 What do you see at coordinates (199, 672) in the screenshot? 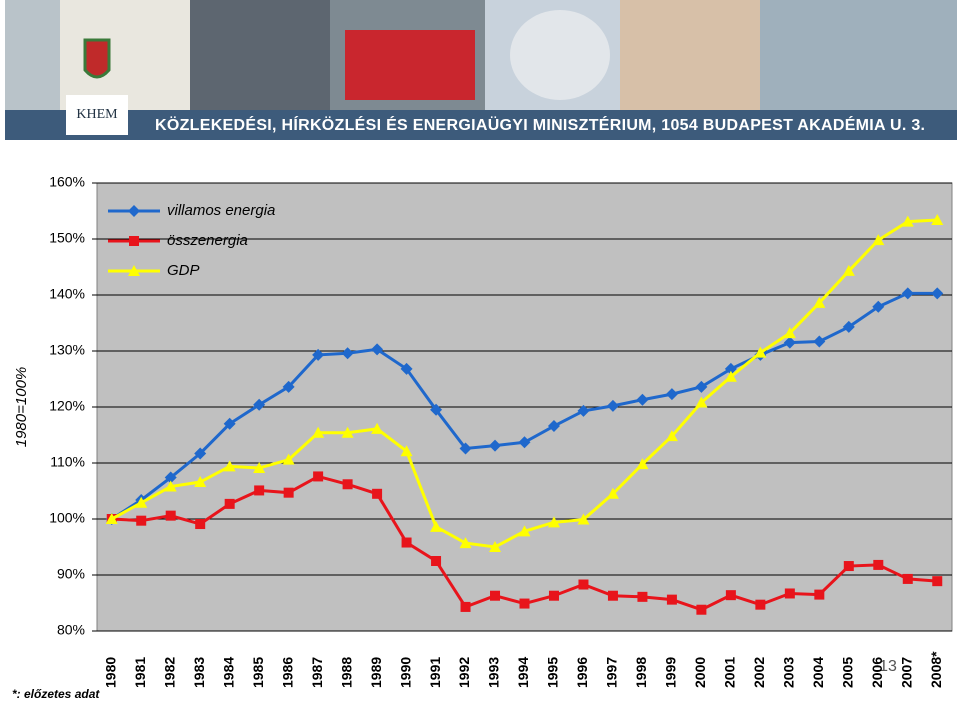
I see `x-tick-label: 1983` at bounding box center [199, 672].